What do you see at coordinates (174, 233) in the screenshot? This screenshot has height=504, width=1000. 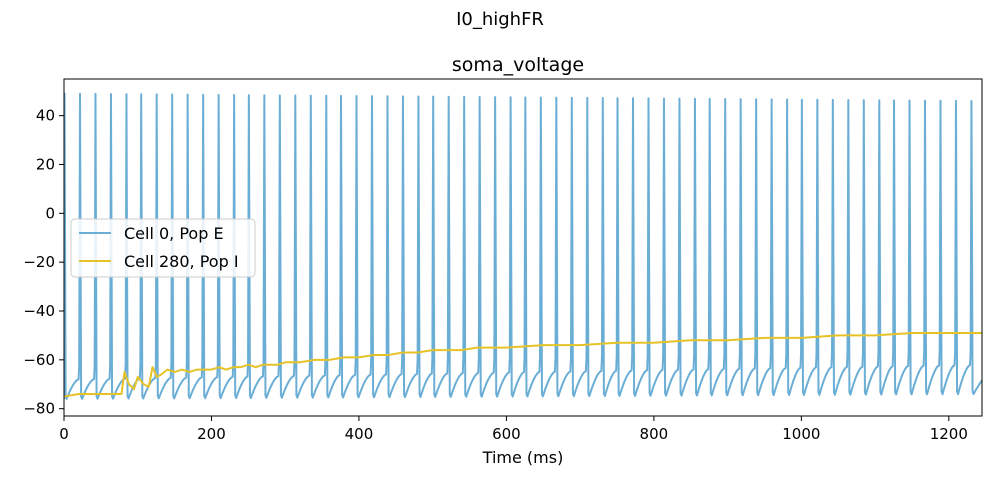 I see `legend-label: Cell 0, Pop E` at bounding box center [174, 233].